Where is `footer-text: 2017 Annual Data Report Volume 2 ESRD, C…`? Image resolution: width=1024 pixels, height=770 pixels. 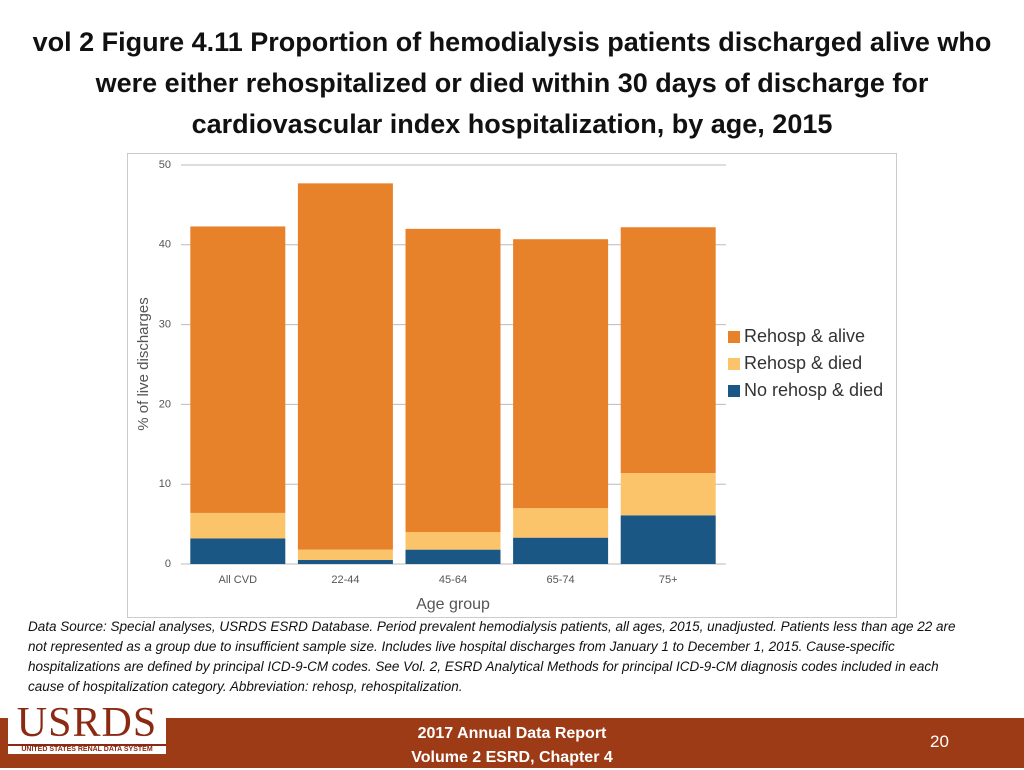
footer-text: 2017 Annual Data Report Volume 2 ESRD, C… is located at coordinates (512, 746).